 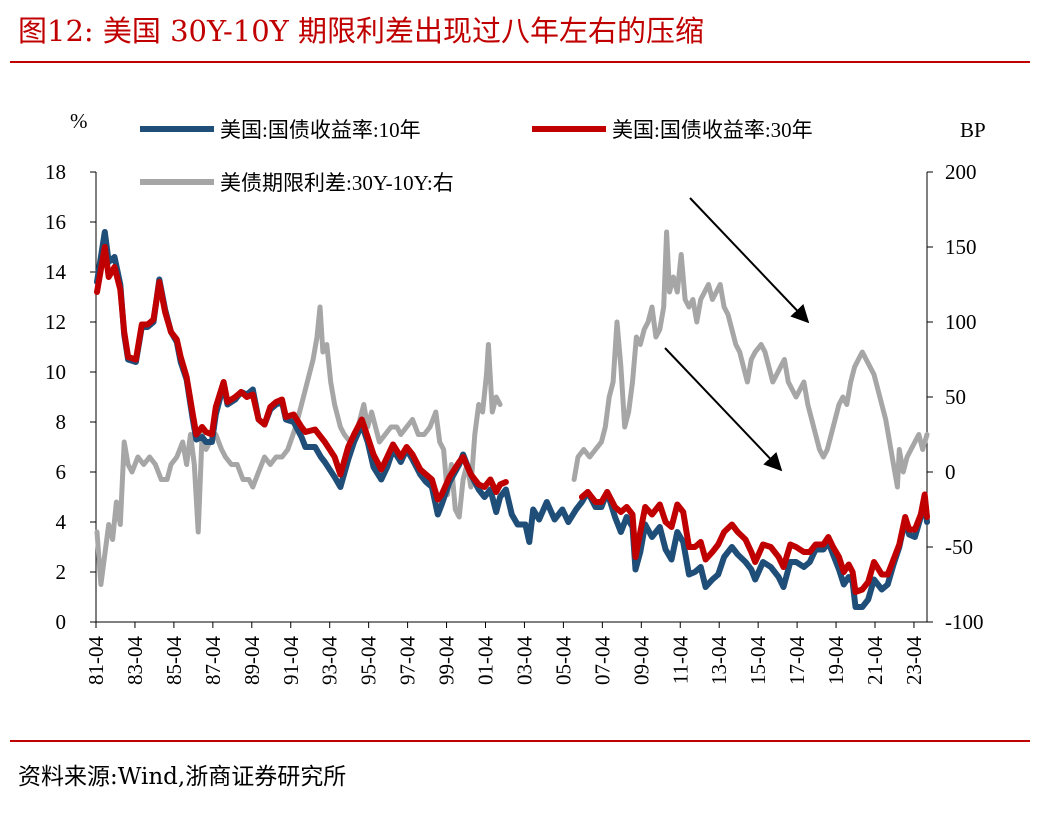 What do you see at coordinates (961, 172) in the screenshot?
I see `right-axis-tick-label: 200` at bounding box center [961, 172].